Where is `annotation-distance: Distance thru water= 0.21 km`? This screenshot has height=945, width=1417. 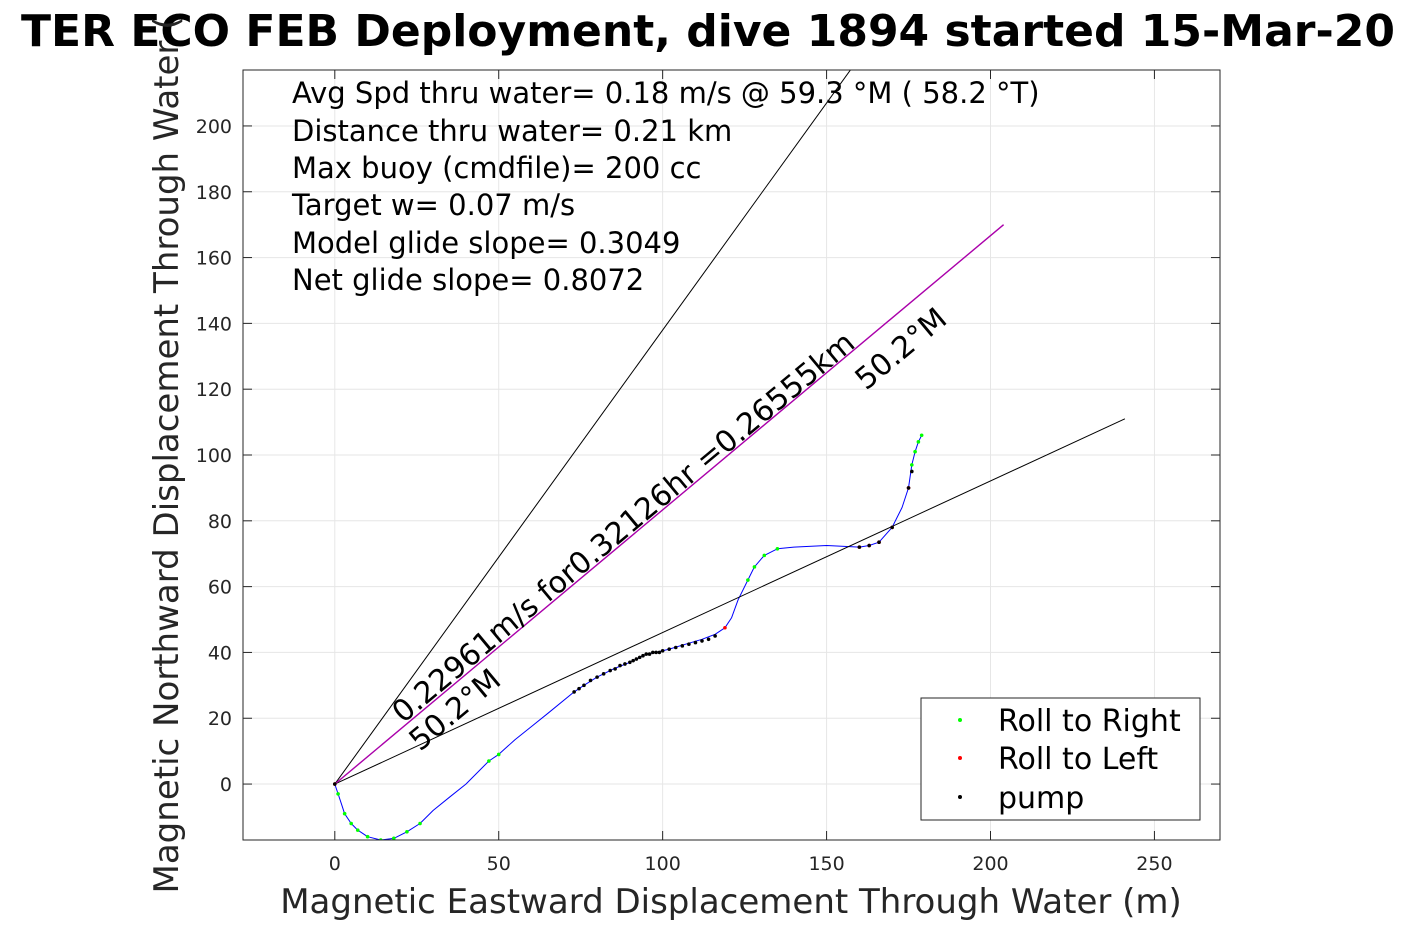
annotation-distance: Distance thru water= 0.21 km is located at coordinates (512, 131).